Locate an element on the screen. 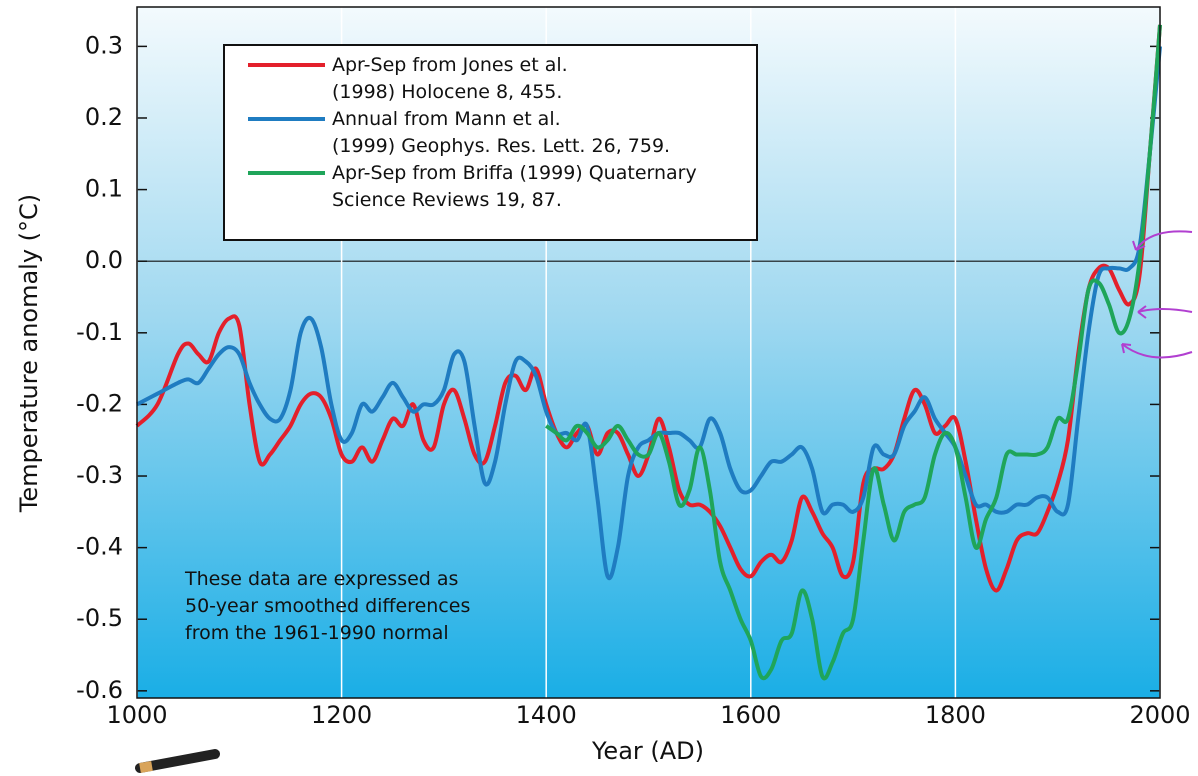  y-tick-label: -0.1 is located at coordinates (99, 332).